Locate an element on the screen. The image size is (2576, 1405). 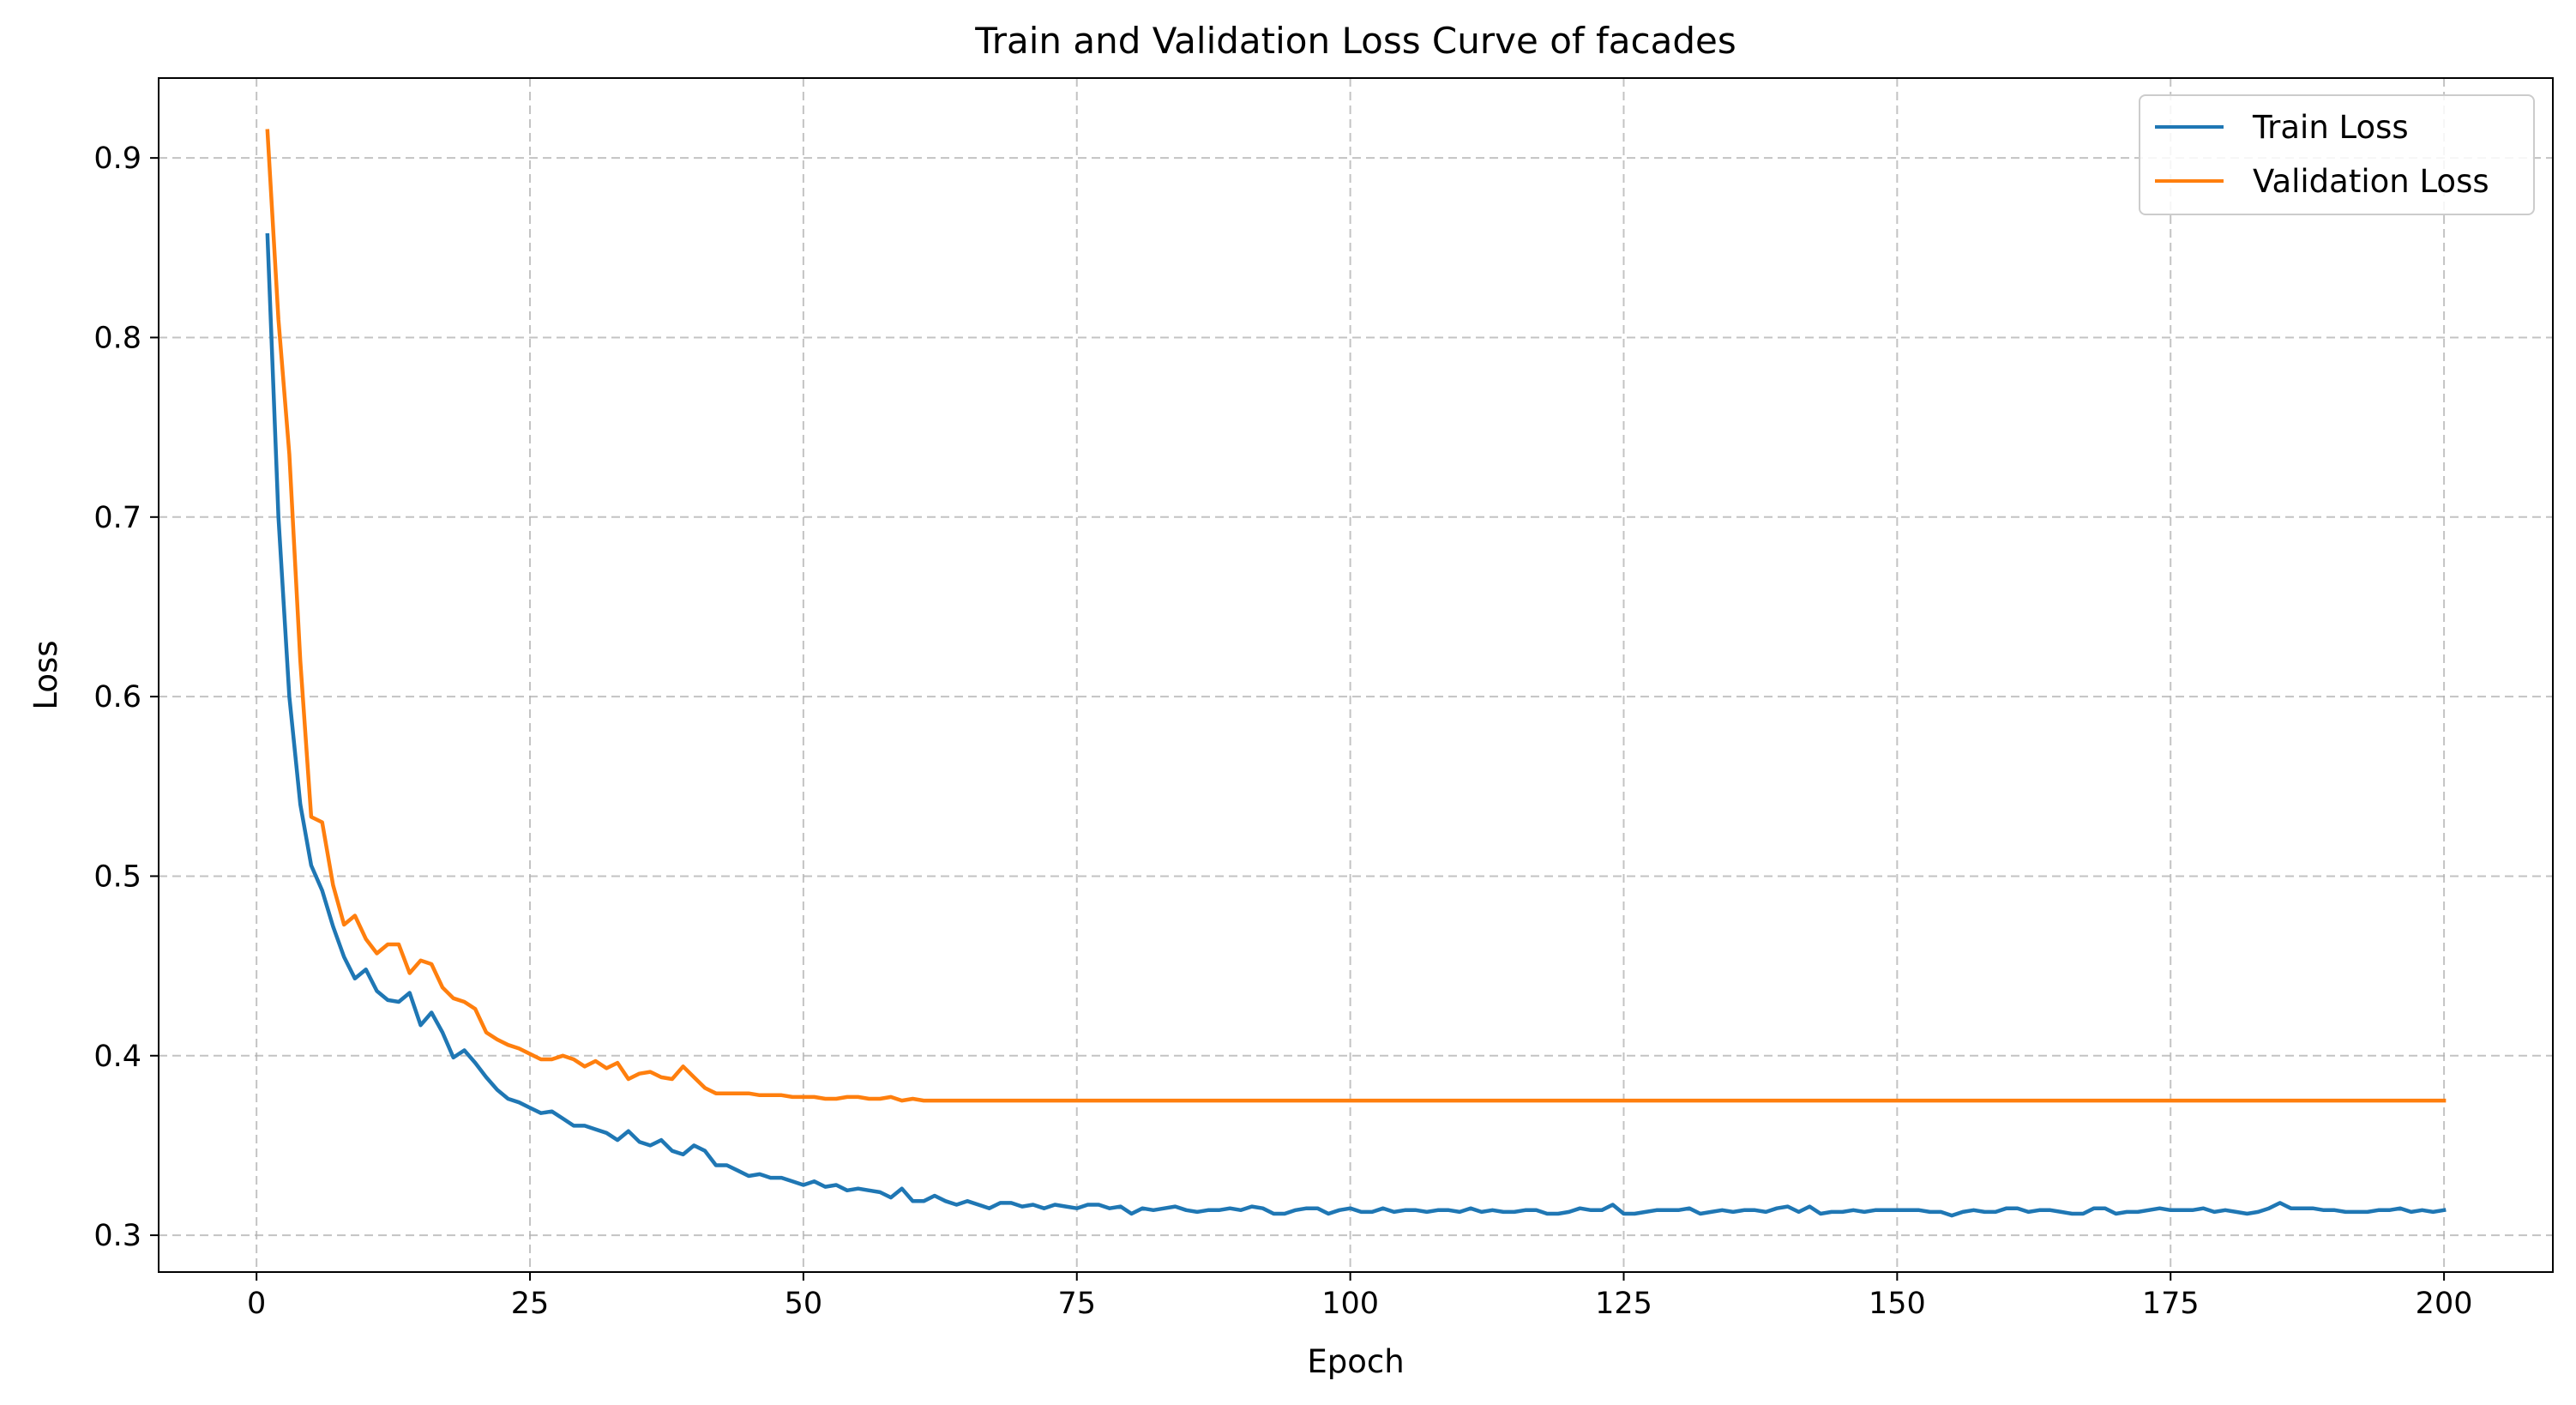
legend-box is located at coordinates (2337, 154).